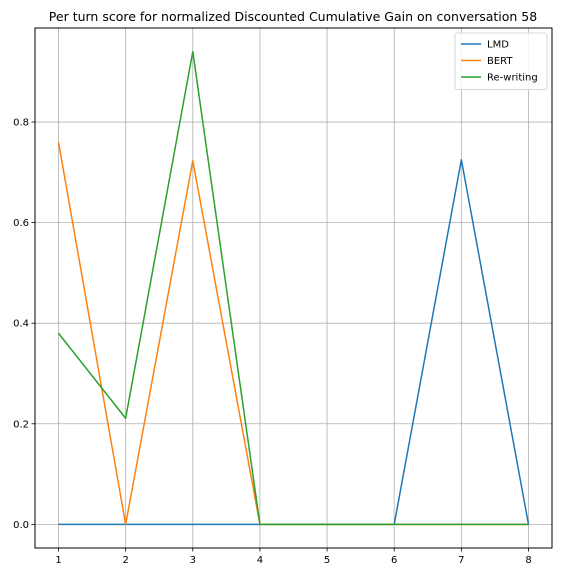 This screenshot has width=576, height=580. I want to click on x-tick-label: 2, so click(125, 560).